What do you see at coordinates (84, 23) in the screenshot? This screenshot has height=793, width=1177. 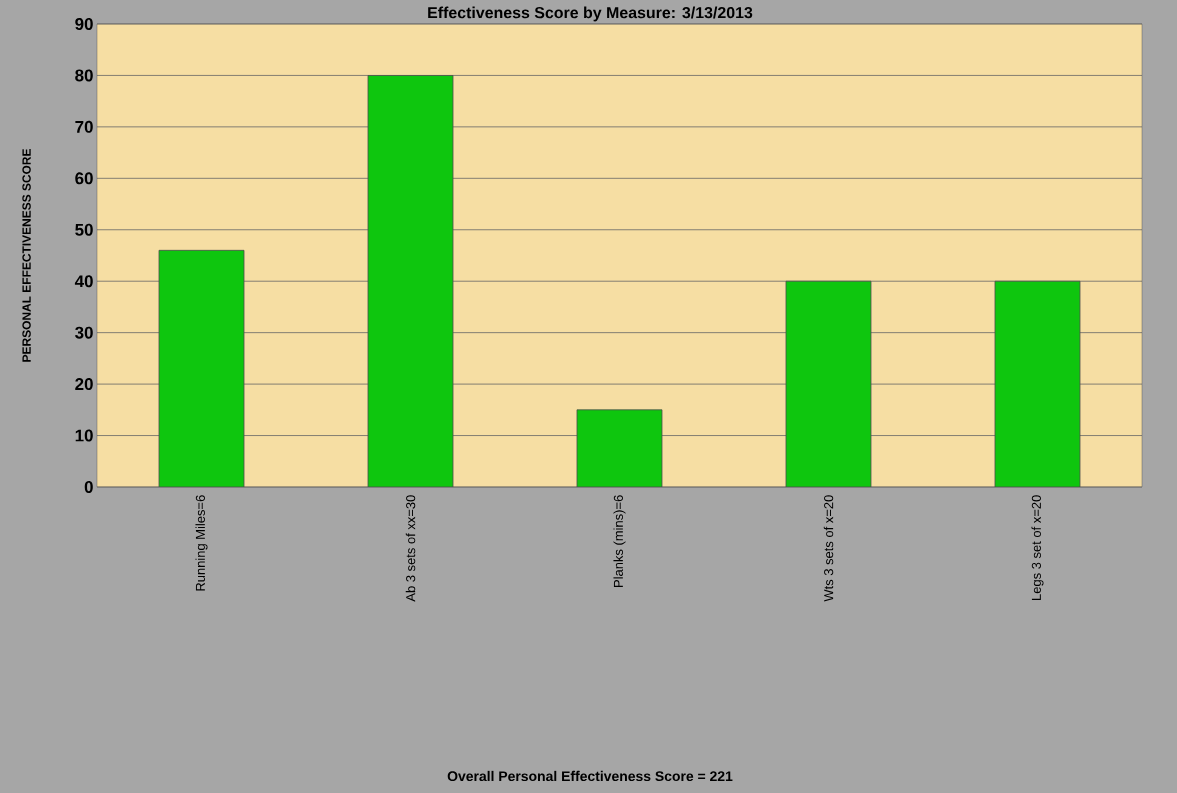 I see `y-tick-label: 90` at bounding box center [84, 23].